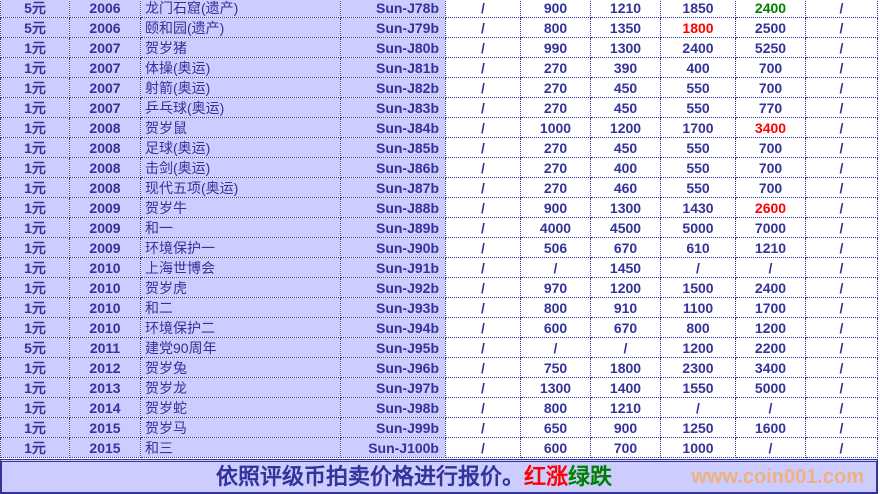 This screenshot has width=880, height=494. I want to click on table-row: 1元 2009 环境保护一 Sun-J90b/506 670 610 1210/, so click(439, 247).